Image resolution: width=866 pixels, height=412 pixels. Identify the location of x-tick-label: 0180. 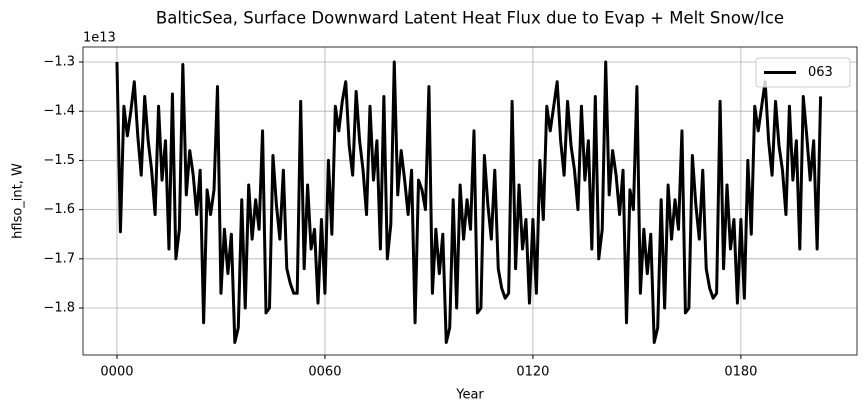
(740, 372).